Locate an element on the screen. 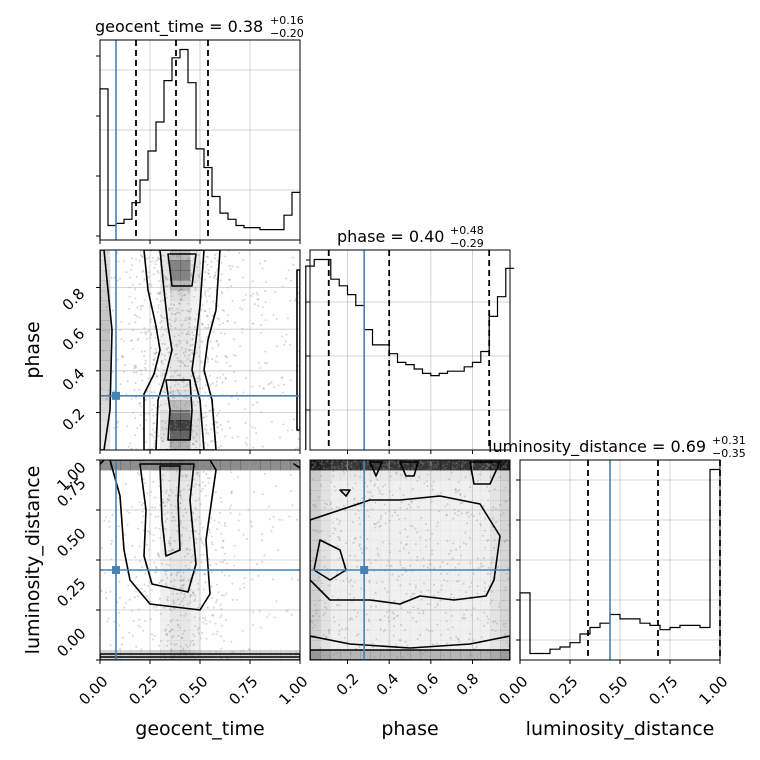 Image resolution: width=760 pixels, height=760 pixels. grid-geocent-ld is located at coordinates (200, 560).